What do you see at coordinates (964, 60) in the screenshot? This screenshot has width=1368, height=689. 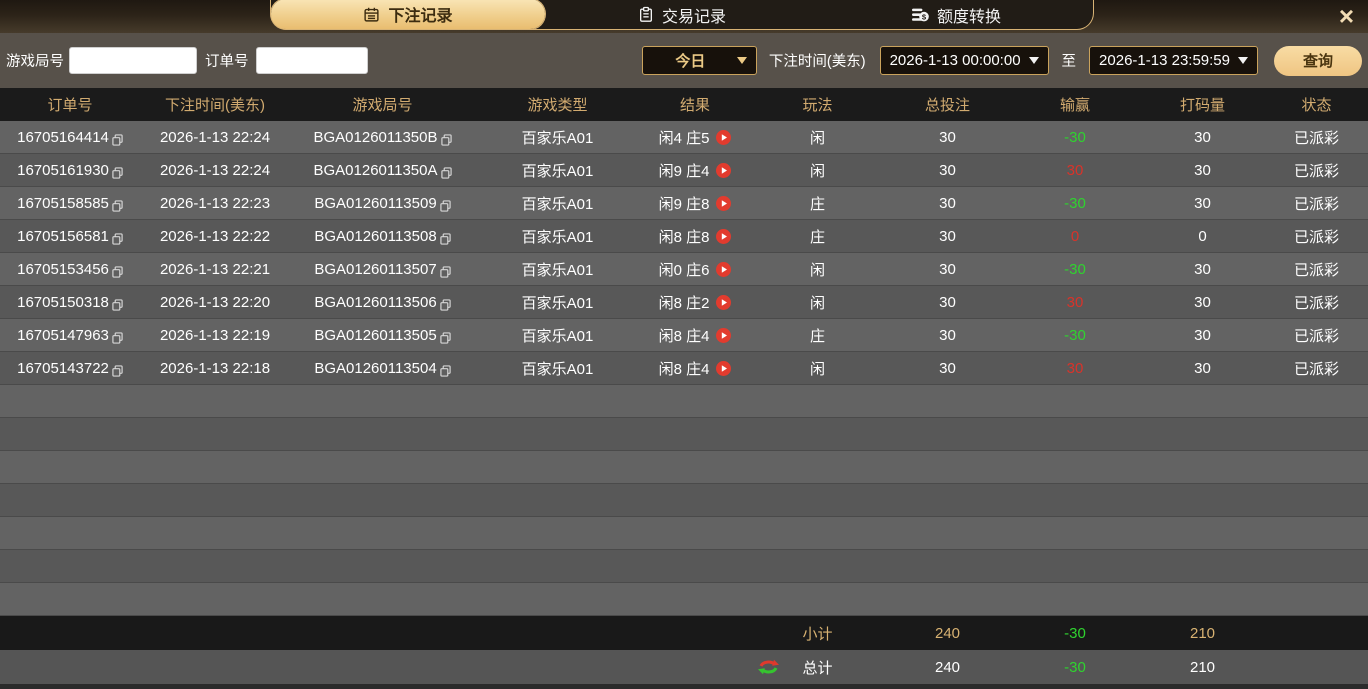 I see `time-from-select: 2026-1-13 00:00:00` at bounding box center [964, 60].